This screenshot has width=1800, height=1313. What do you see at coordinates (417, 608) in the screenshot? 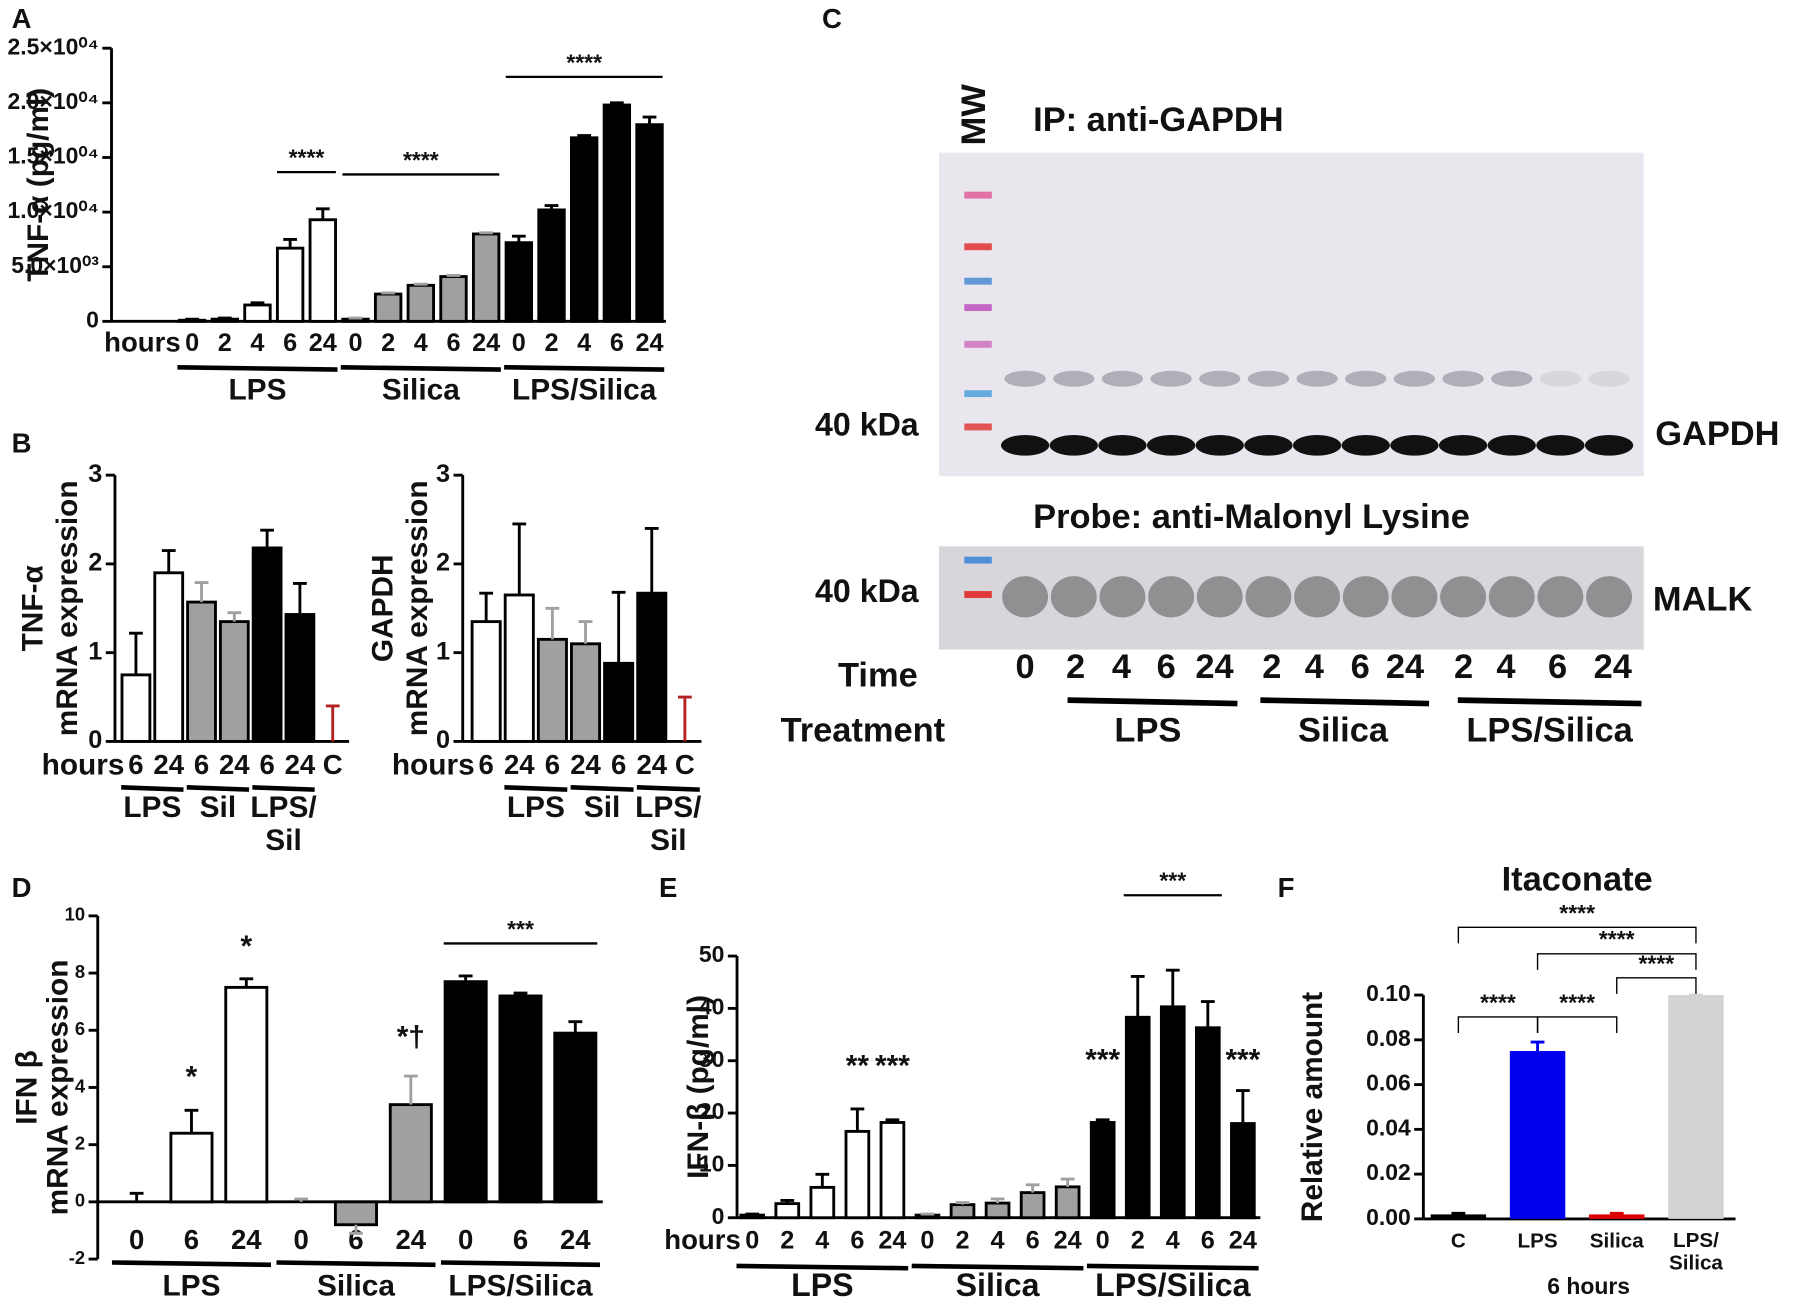
I see `y-axis-label: mRNA expression` at bounding box center [417, 608].